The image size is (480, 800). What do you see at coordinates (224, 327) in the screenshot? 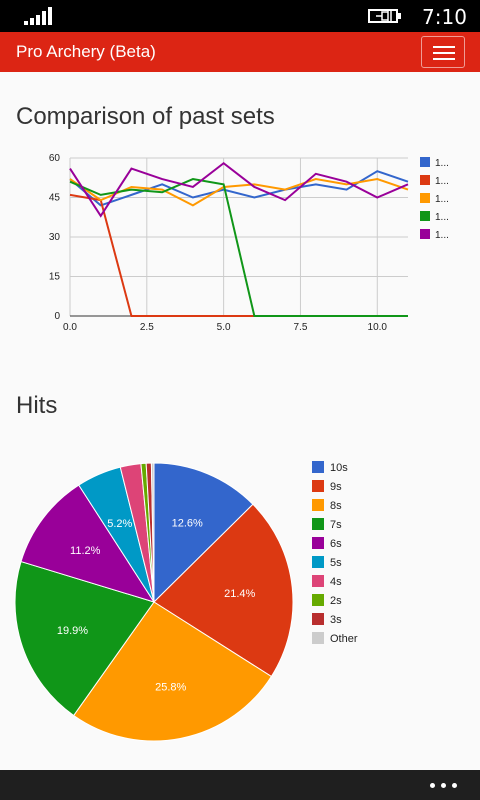
I see `x-tick-label: 5.0` at bounding box center [224, 327].